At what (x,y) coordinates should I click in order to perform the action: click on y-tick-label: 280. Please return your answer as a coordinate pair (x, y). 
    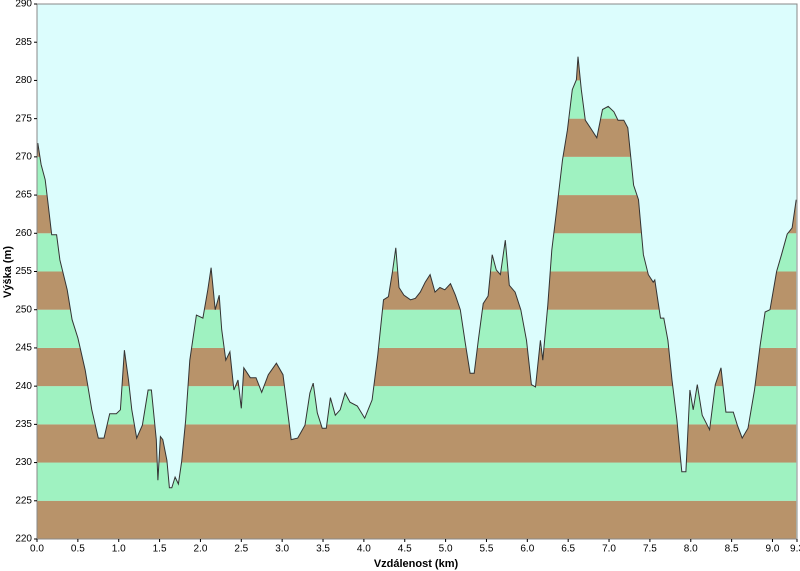
    Looking at the image, I should click on (23, 80).